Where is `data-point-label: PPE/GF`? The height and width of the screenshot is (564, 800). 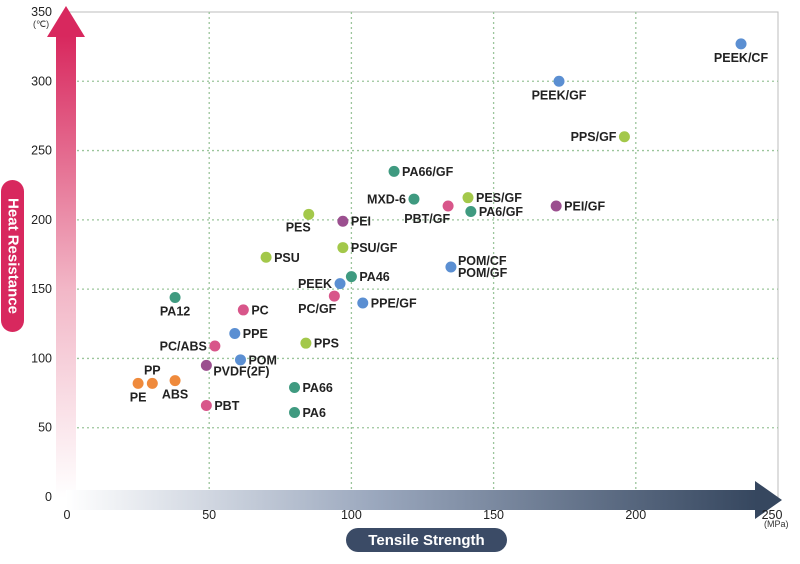
data-point-label: PPE/GF is located at coordinates (394, 304).